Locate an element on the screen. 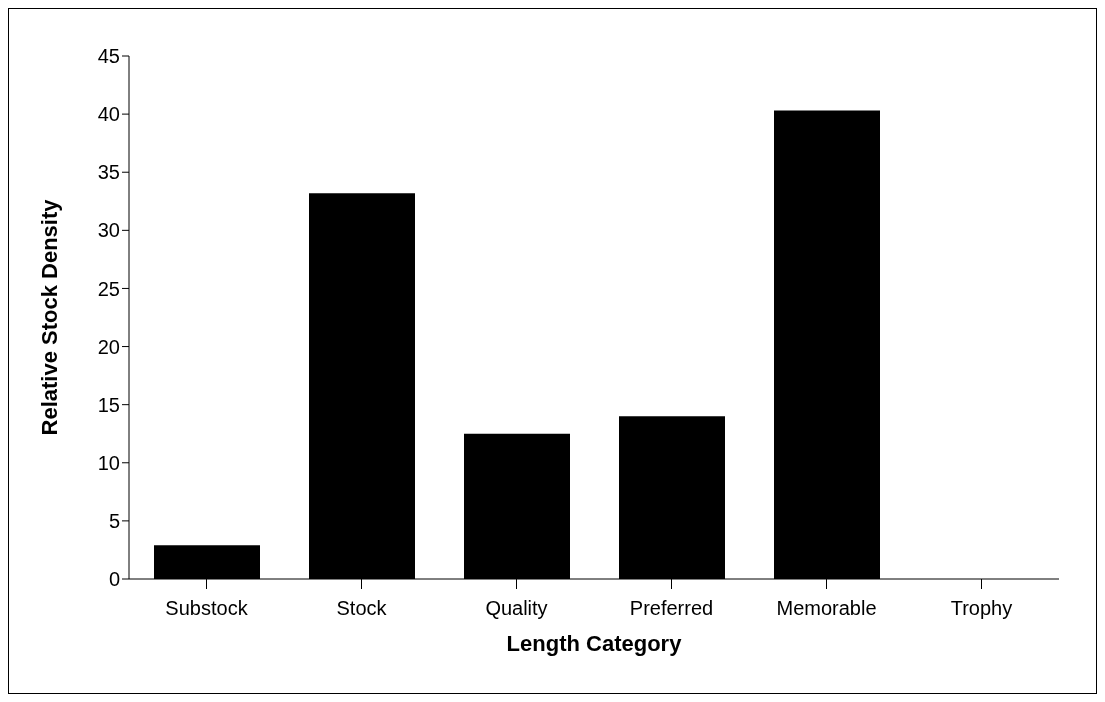 Image resolution: width=1105 pixels, height=702 pixels. y-tick-label: 10 is located at coordinates (108, 462).